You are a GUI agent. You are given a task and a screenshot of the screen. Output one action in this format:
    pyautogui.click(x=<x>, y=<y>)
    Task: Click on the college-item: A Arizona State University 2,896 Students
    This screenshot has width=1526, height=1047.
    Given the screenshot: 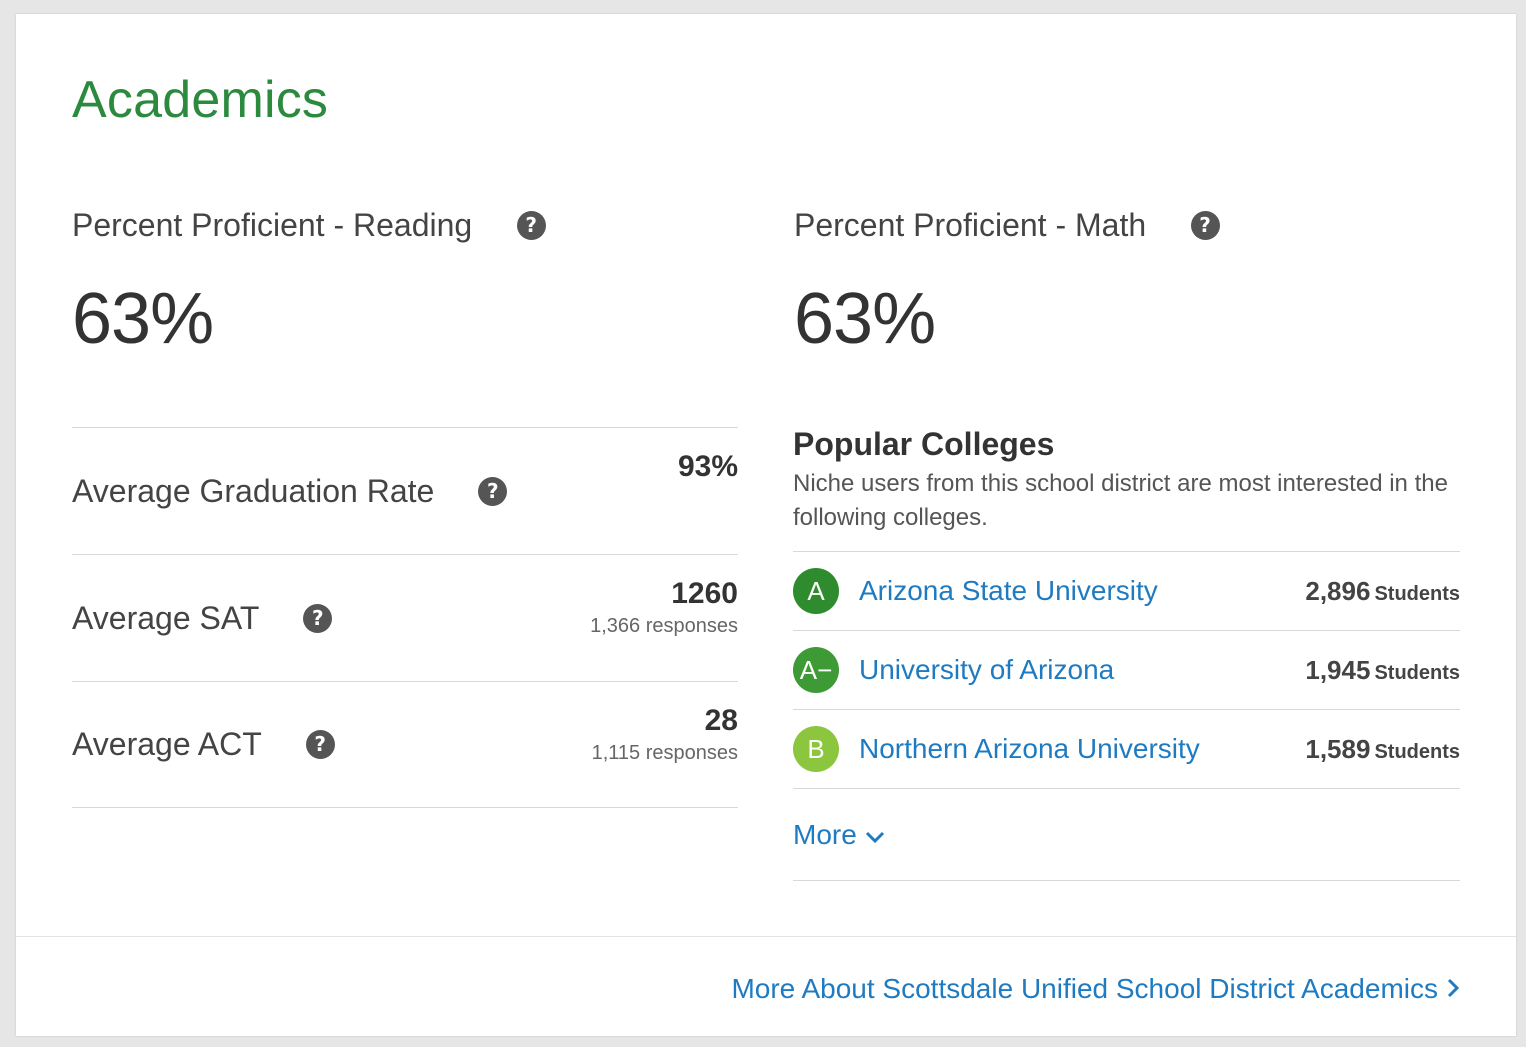 What is the action you would take?
    pyautogui.click(x=1126, y=591)
    